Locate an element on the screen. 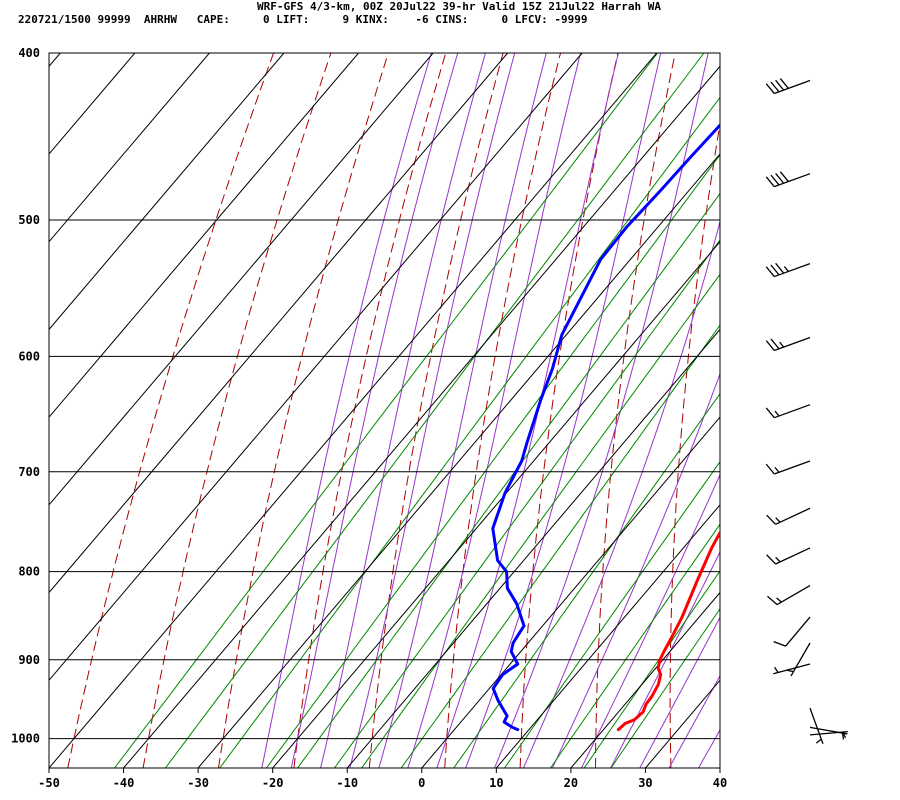 Image resolution: width=900 pixels, height=800 pixels. x-tick-label: -10 is located at coordinates (347, 783).